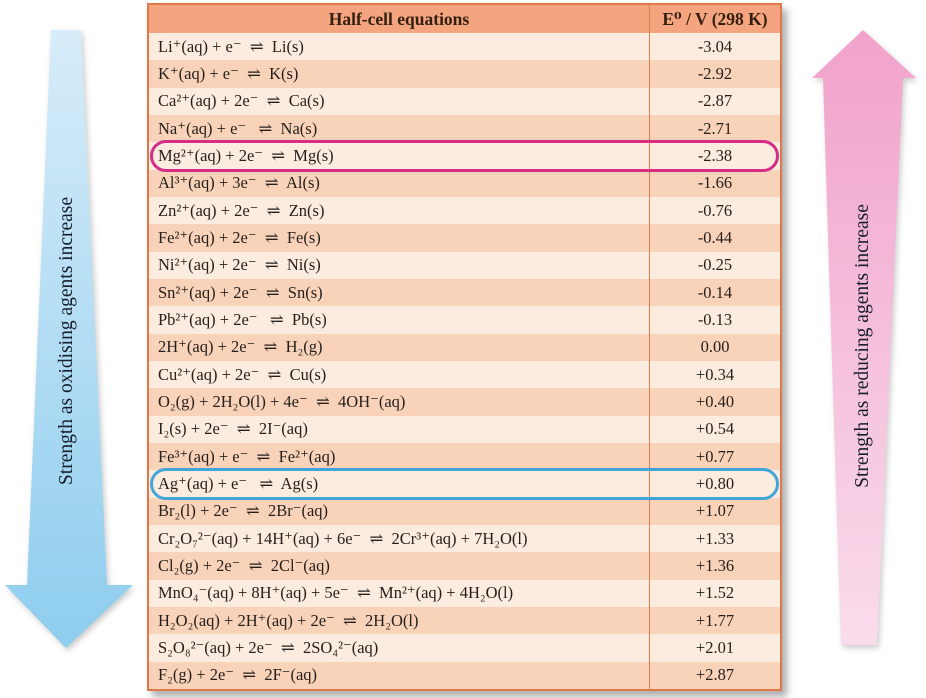 This screenshot has width=926, height=698. What do you see at coordinates (399, 183) in the screenshot?
I see `equation-cell: Al³⁺(aq) + 3e⁻ ⇌ Al(s)` at bounding box center [399, 183].